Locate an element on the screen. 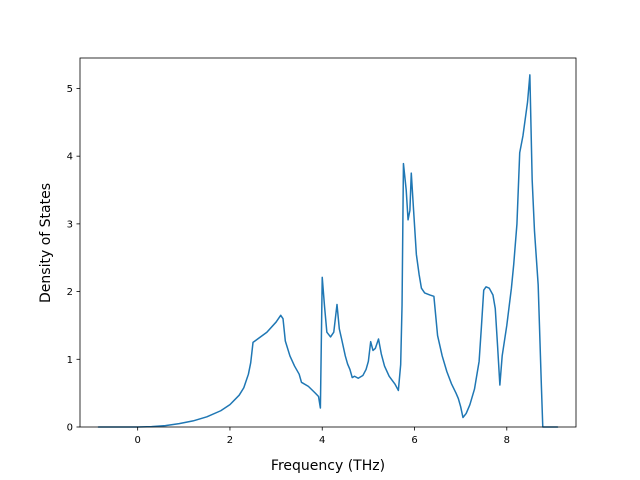  x-axis-ticks: 0 2 4 6 8 is located at coordinates (322, 436).